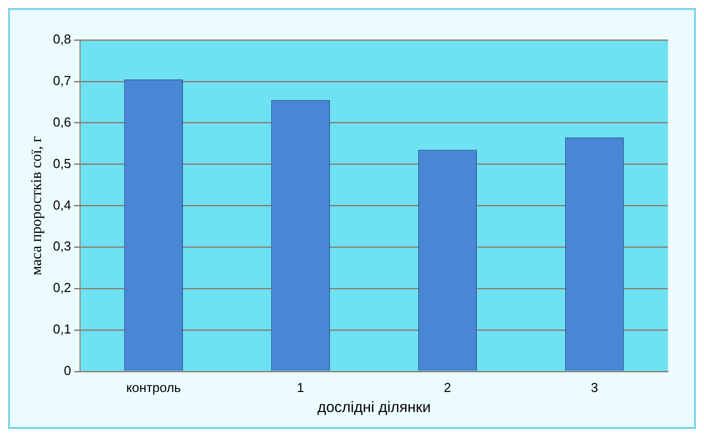 The width and height of the screenshot is (704, 437). What do you see at coordinates (62, 288) in the screenshot?
I see `y-tick-label: 0,2` at bounding box center [62, 288].